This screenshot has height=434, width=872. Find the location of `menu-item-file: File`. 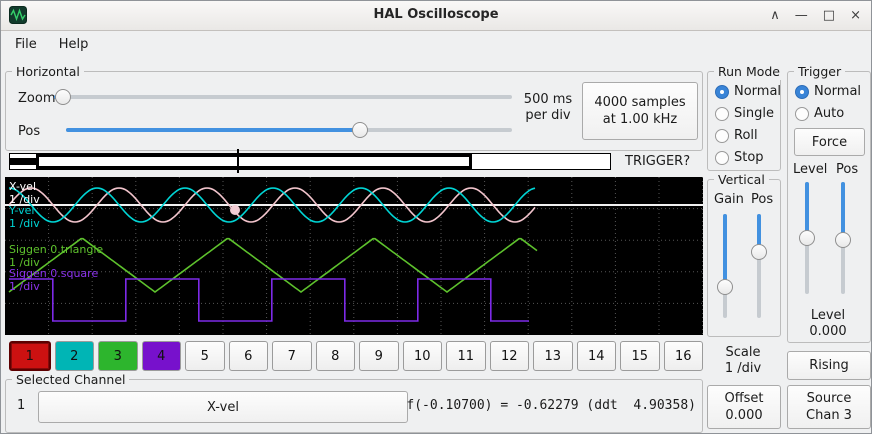

menu-item-file: File is located at coordinates (26, 44).